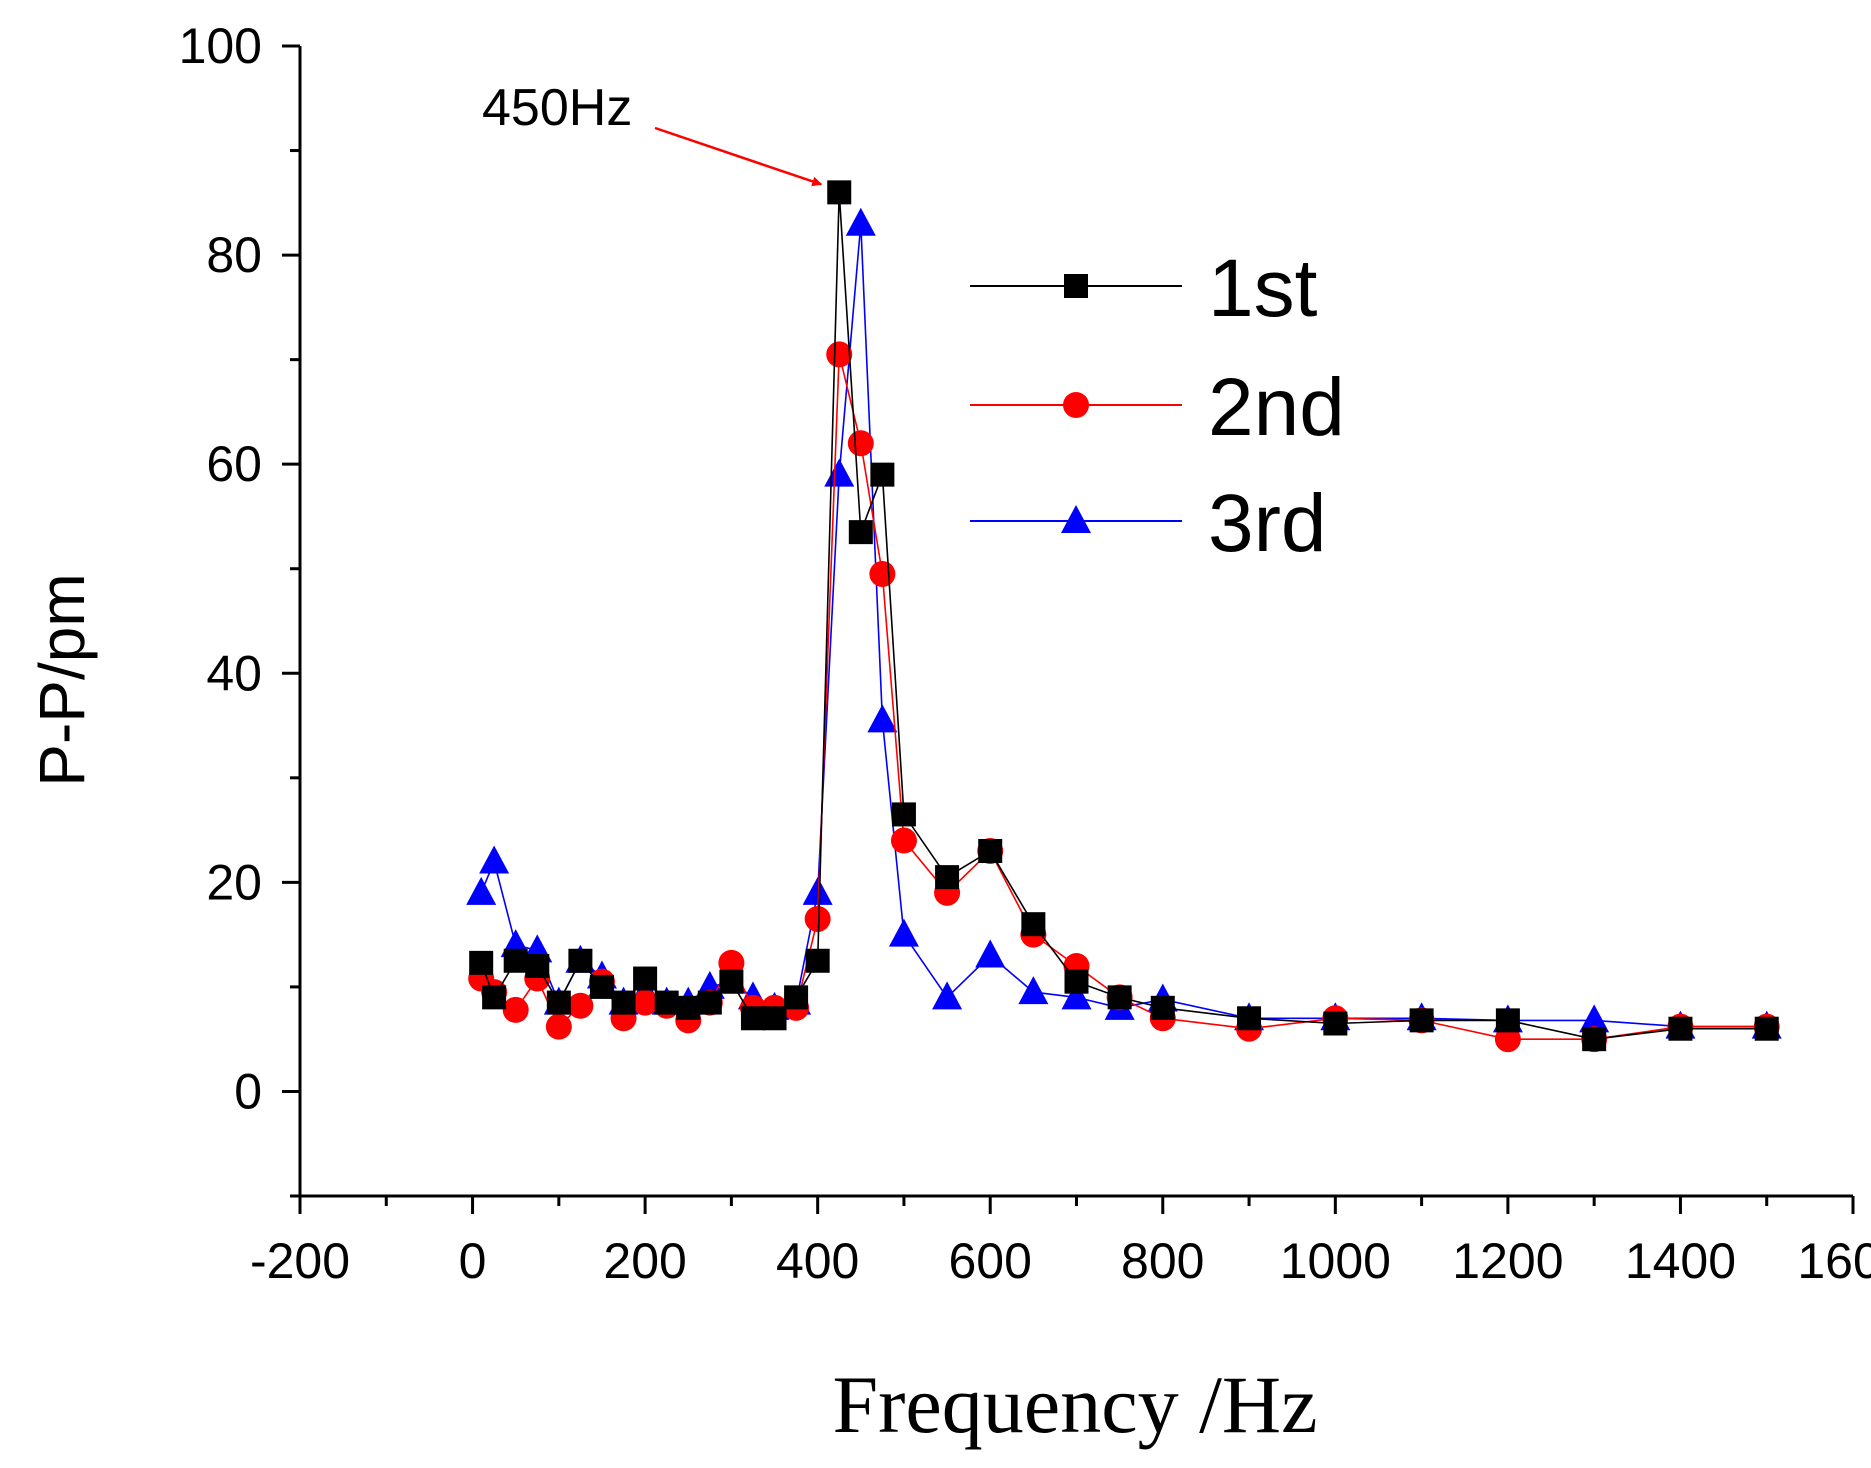  Describe the element at coordinates (300, 1261) in the screenshot. I see `x-tick-label: -200` at that location.